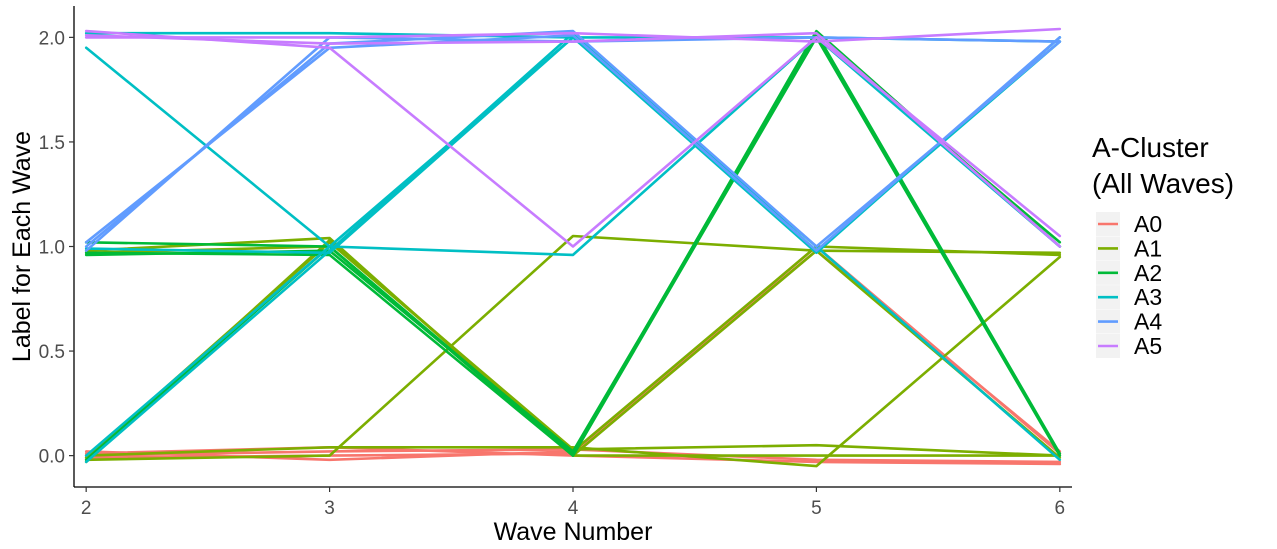 Image resolution: width=1277 pixels, height=549 pixels. Describe the element at coordinates (573, 532) in the screenshot. I see `x-axis-title: Wave Number` at that location.